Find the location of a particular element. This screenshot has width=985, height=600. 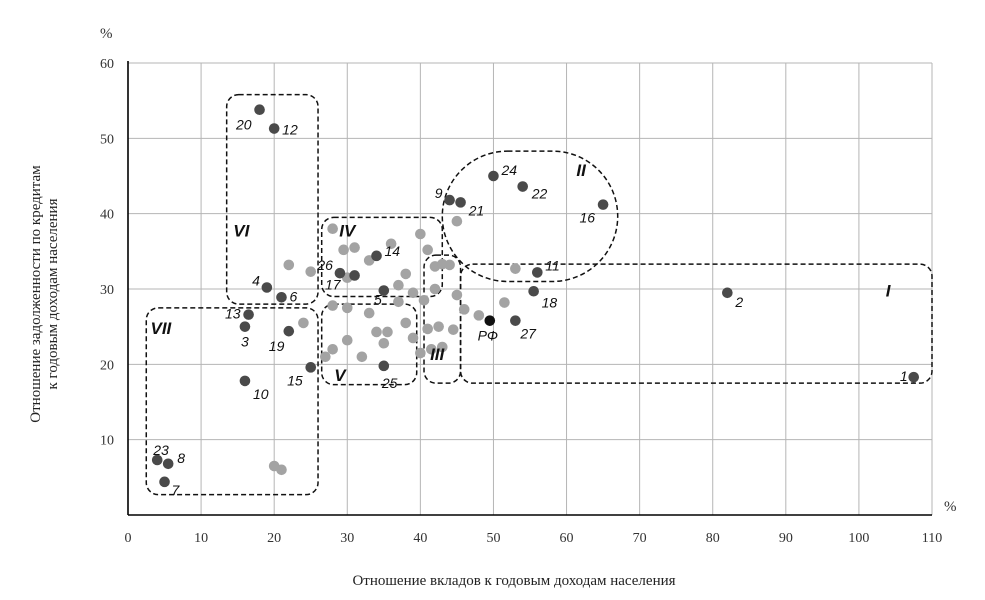

point-label: 15 is located at coordinates (295, 380).